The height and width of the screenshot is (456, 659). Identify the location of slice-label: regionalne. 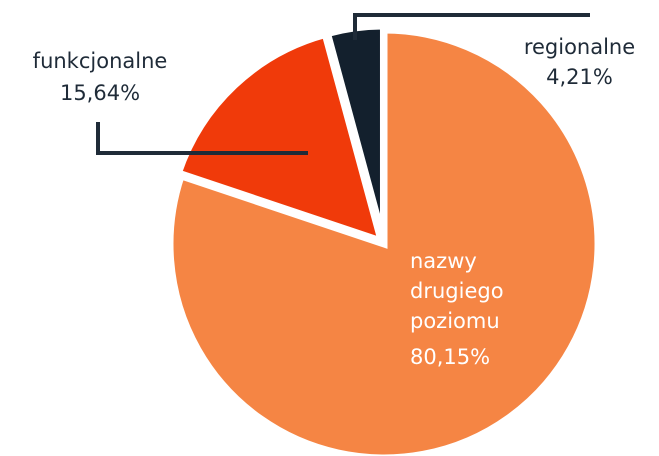
(579, 47).